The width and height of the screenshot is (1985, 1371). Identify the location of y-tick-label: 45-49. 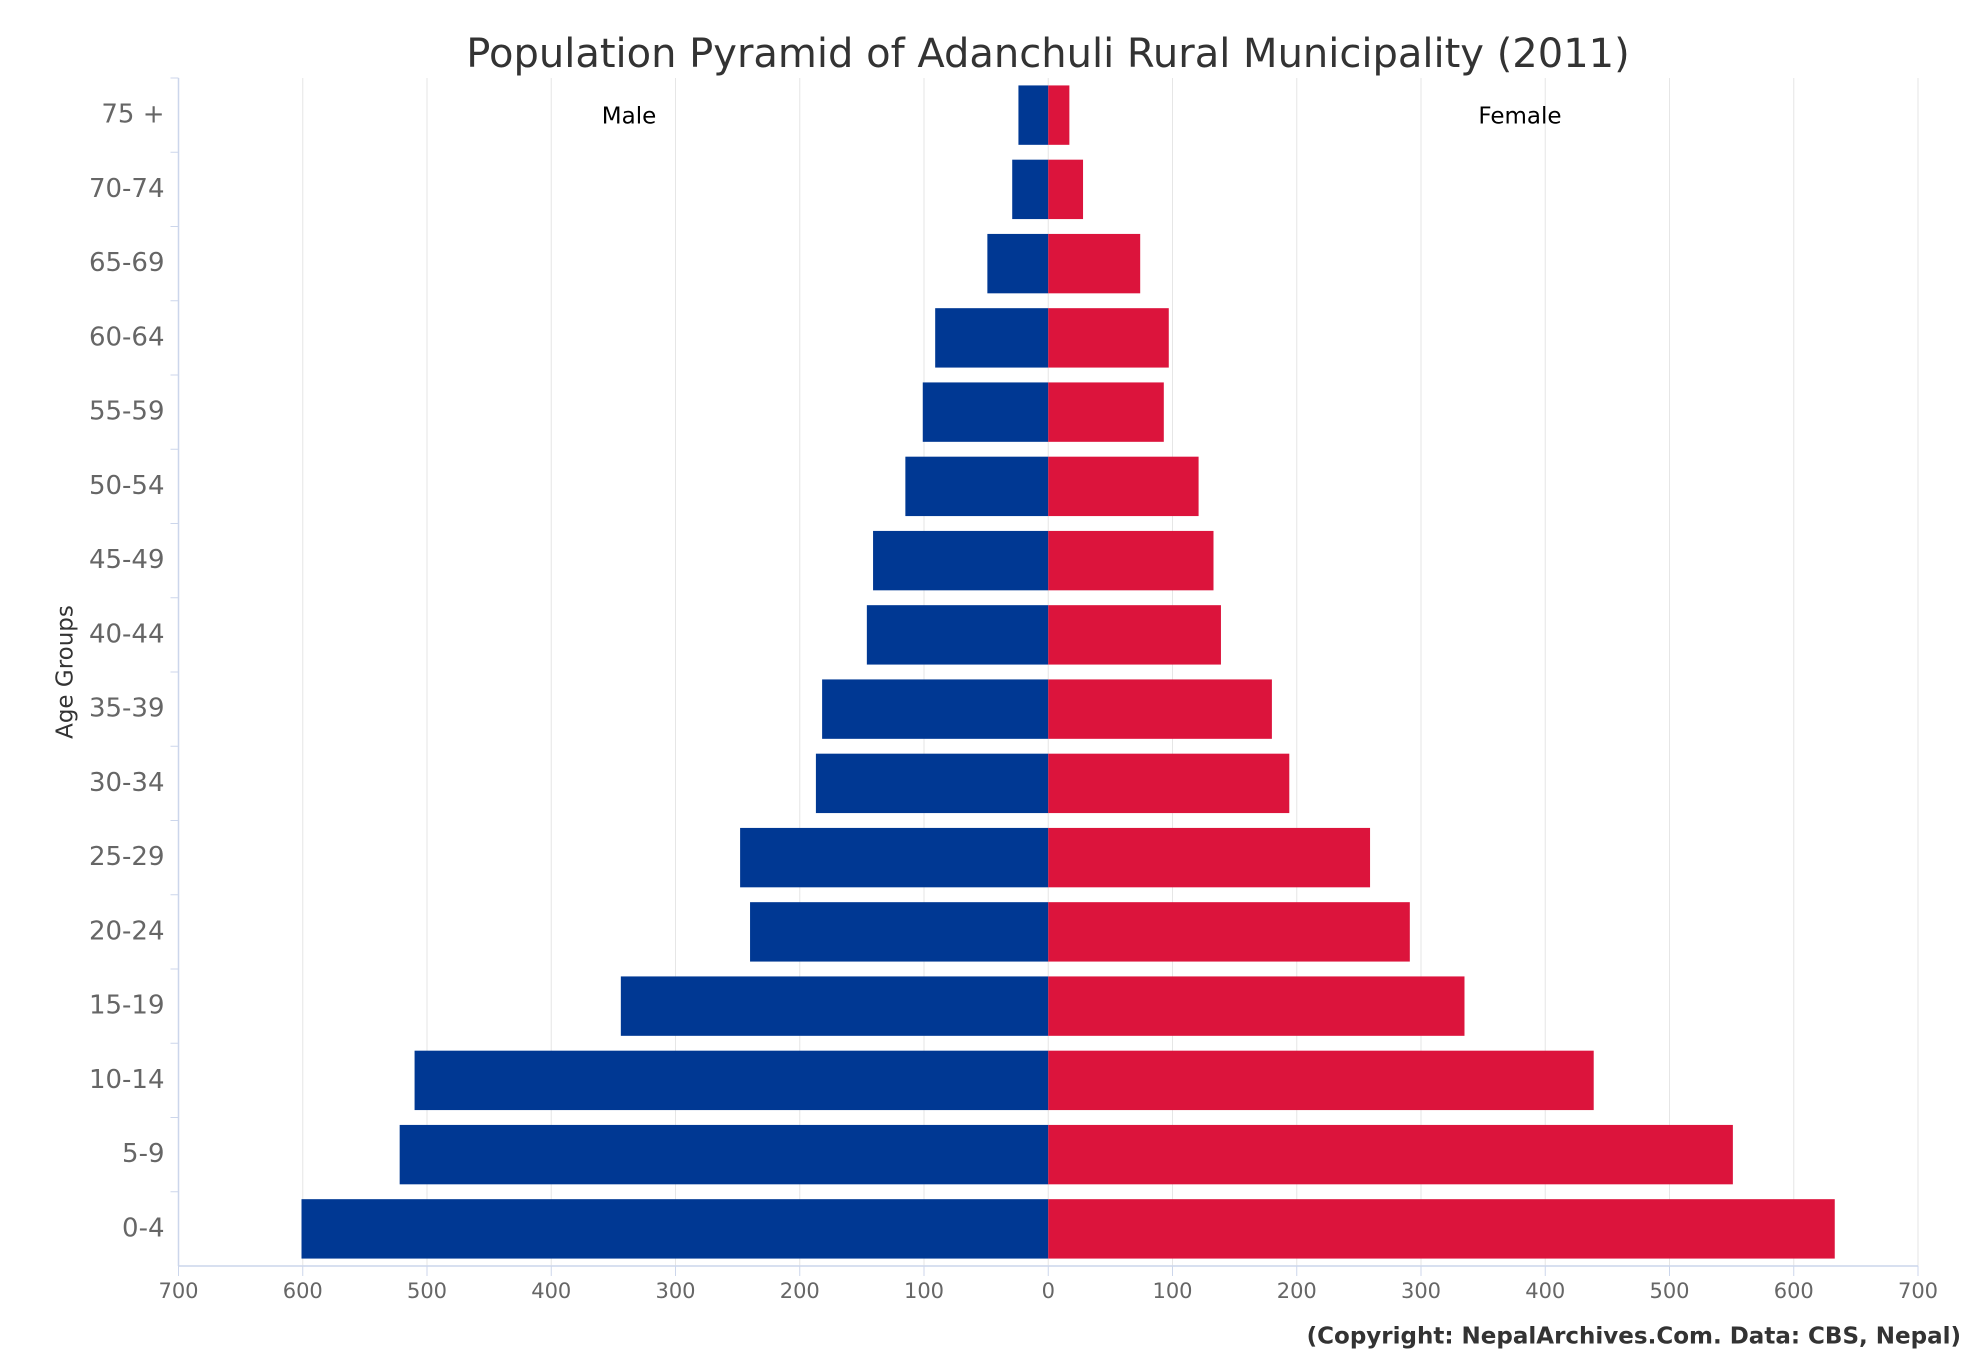
(127, 560).